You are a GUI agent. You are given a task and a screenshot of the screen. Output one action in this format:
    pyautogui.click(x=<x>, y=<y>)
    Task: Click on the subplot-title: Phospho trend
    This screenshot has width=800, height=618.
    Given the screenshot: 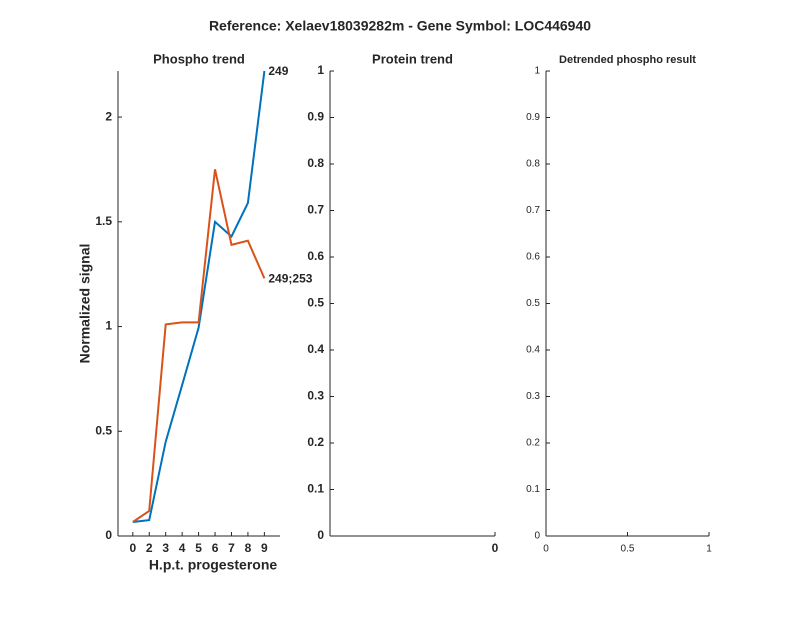 What is the action you would take?
    pyautogui.click(x=199, y=58)
    